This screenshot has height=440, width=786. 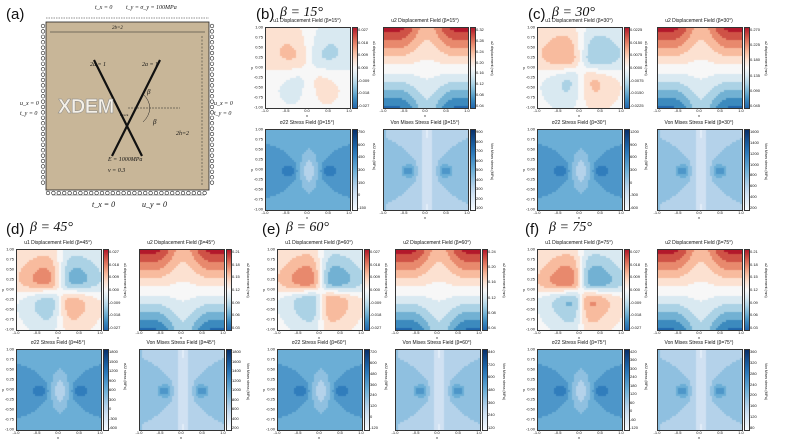 I want to click on y-tick-label: 0.00, so click(x=271, y=389).